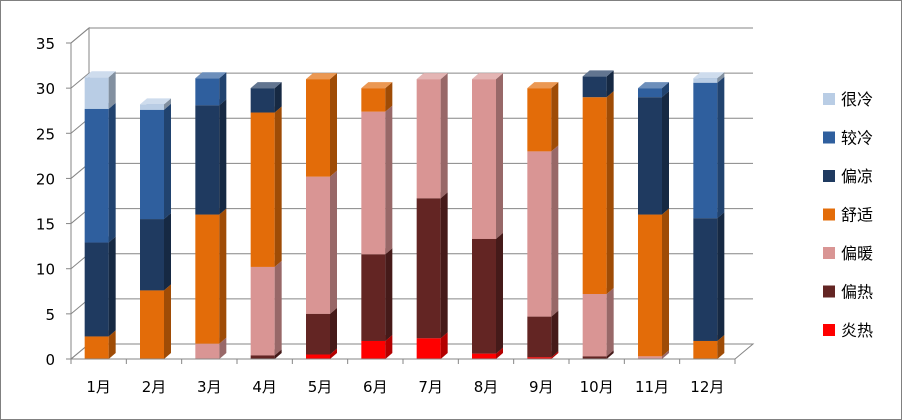  What do you see at coordinates (154, 387) in the screenshot?
I see `x-tick-label: 2月` at bounding box center [154, 387].